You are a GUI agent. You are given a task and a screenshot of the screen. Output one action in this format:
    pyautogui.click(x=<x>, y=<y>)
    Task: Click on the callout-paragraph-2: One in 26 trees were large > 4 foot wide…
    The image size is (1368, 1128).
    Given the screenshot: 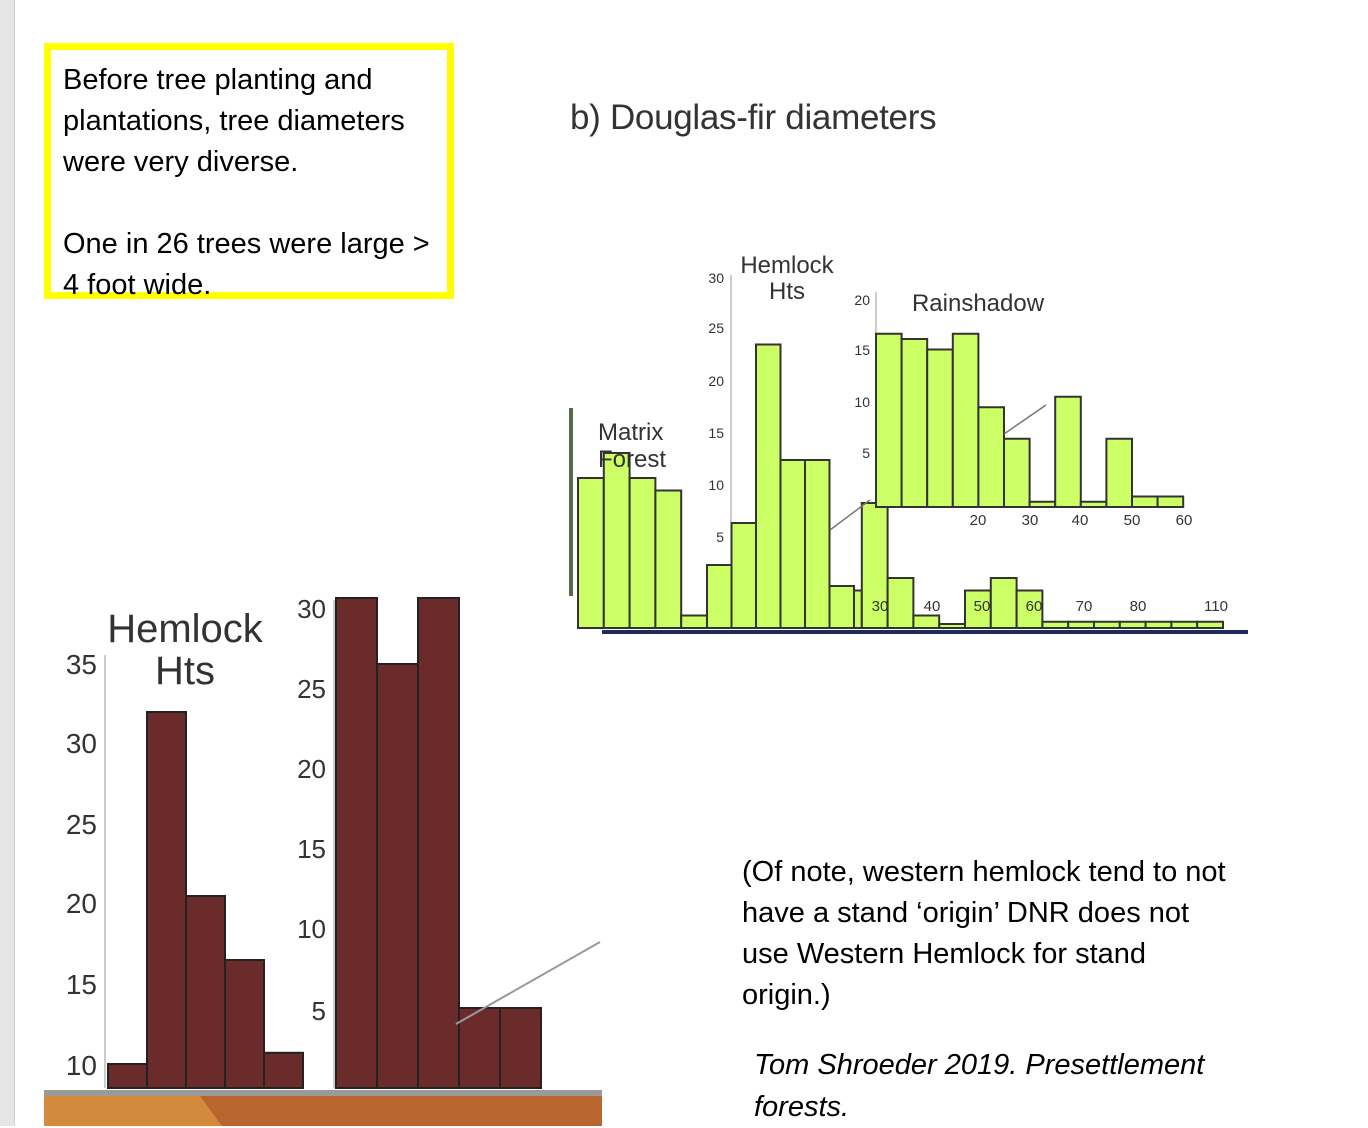 What is the action you would take?
    pyautogui.click(x=246, y=264)
    